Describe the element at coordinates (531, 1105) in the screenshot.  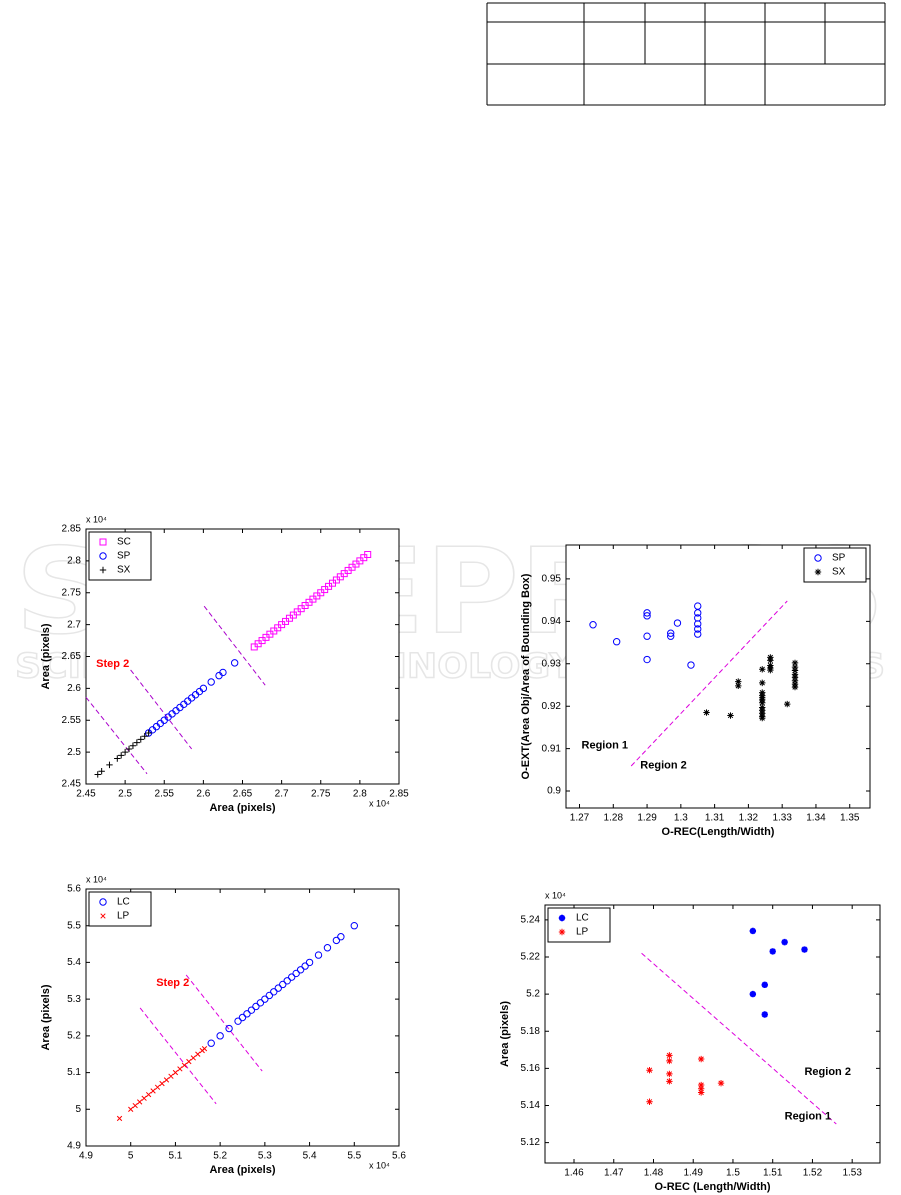
I see `y-tick-label: 5.14` at that location.